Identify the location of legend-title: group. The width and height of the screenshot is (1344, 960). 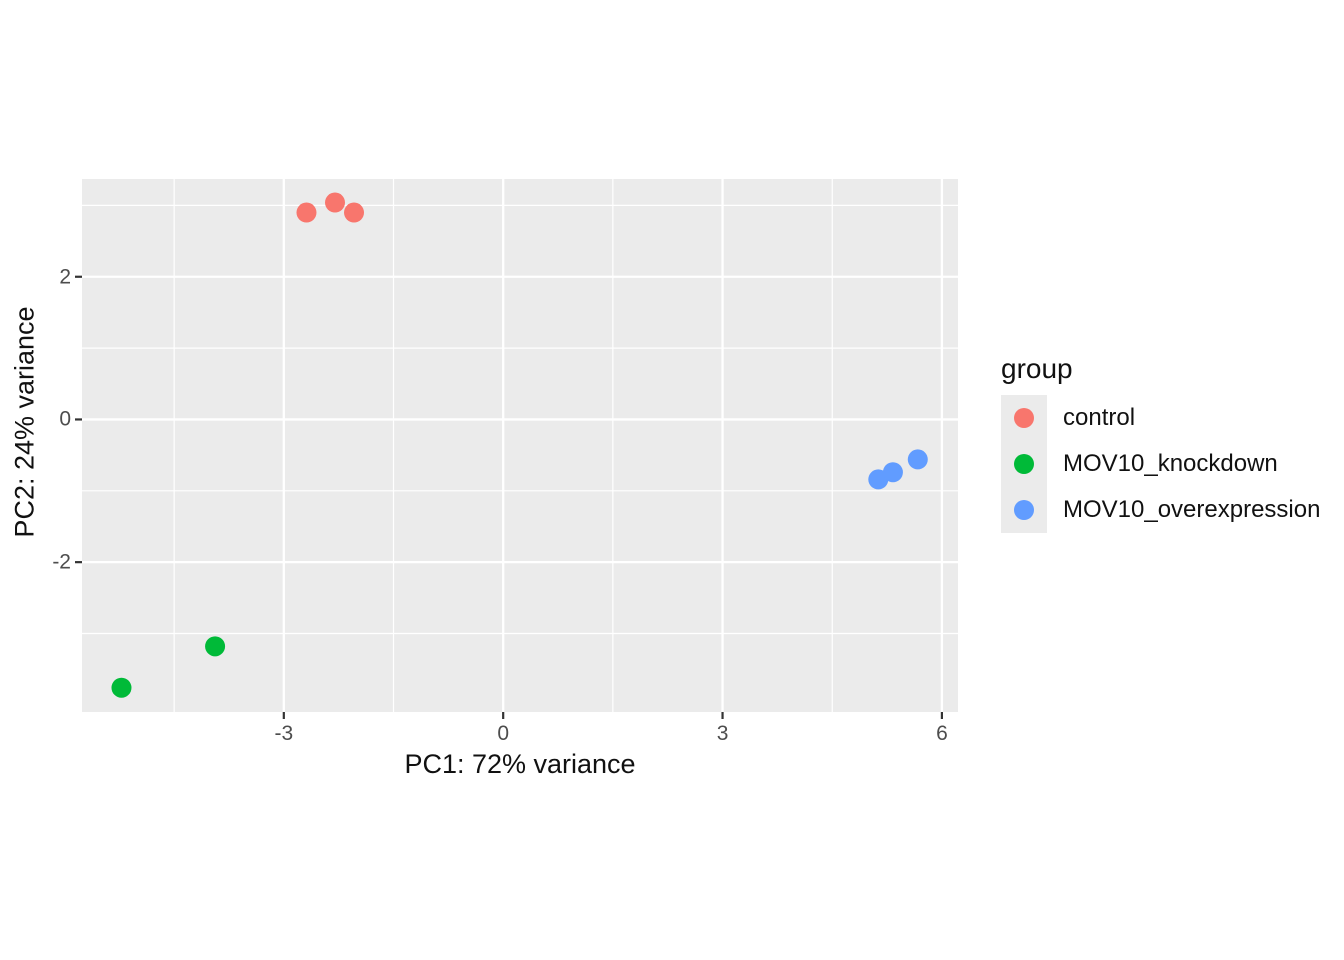
(1037, 368).